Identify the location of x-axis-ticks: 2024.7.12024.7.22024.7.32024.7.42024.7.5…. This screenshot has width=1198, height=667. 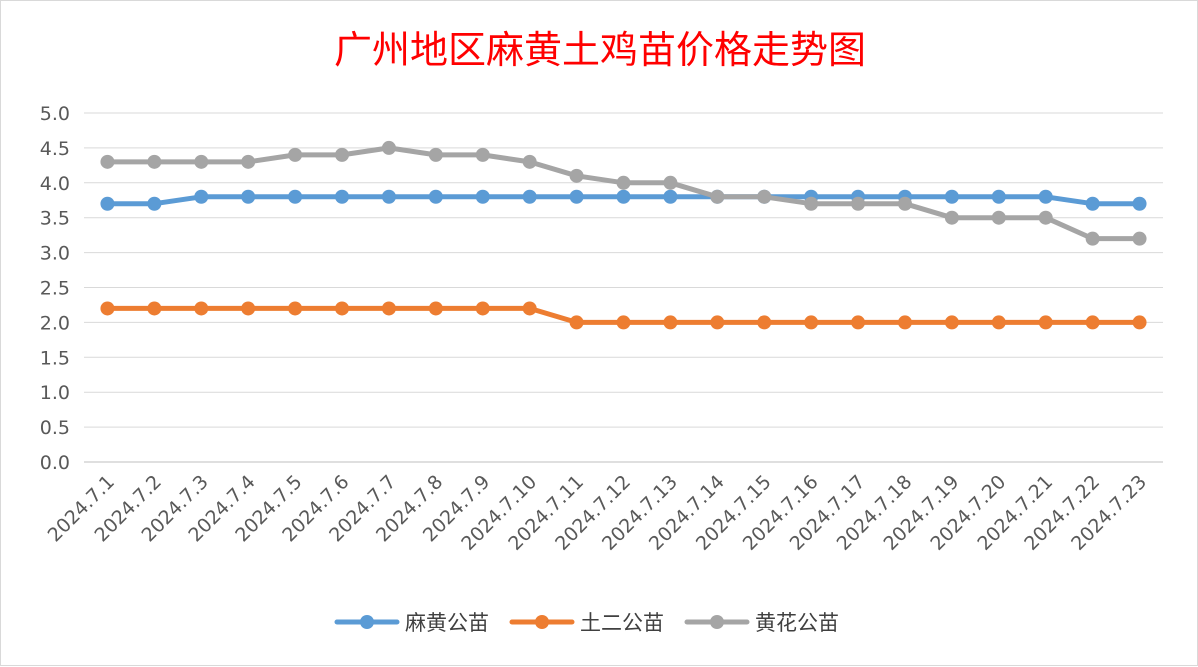
(597, 513).